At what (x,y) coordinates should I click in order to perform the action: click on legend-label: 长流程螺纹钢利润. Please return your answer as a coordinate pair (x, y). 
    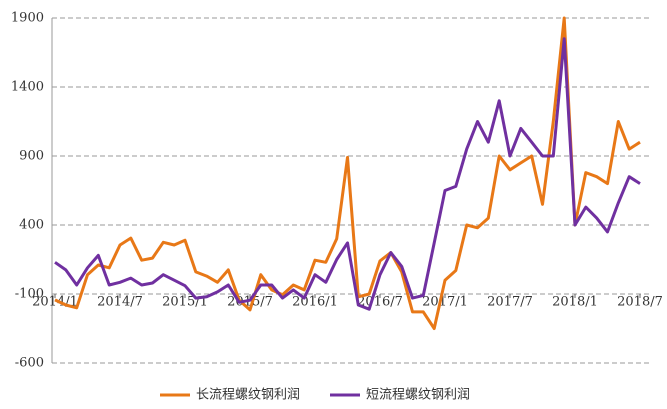
    Looking at the image, I should click on (248, 395).